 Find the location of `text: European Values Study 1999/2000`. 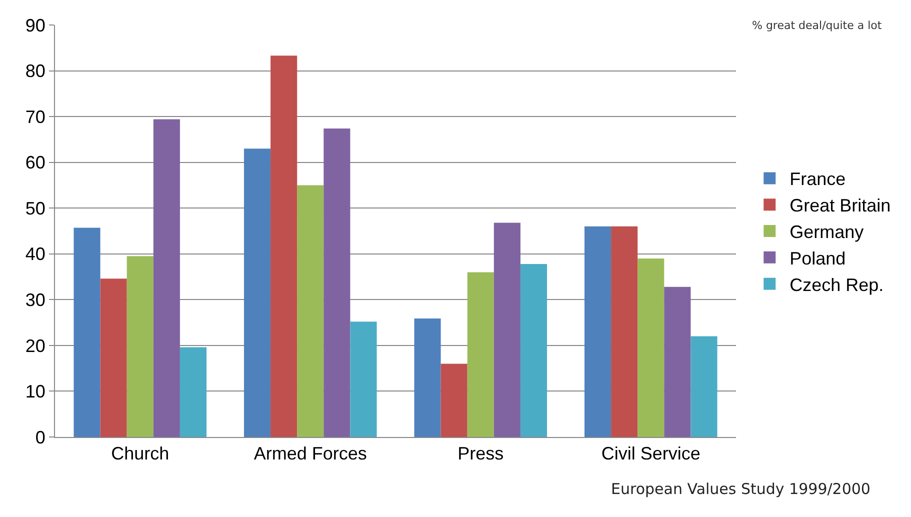

text: European Values Study 1999/2000 is located at coordinates (740, 489).